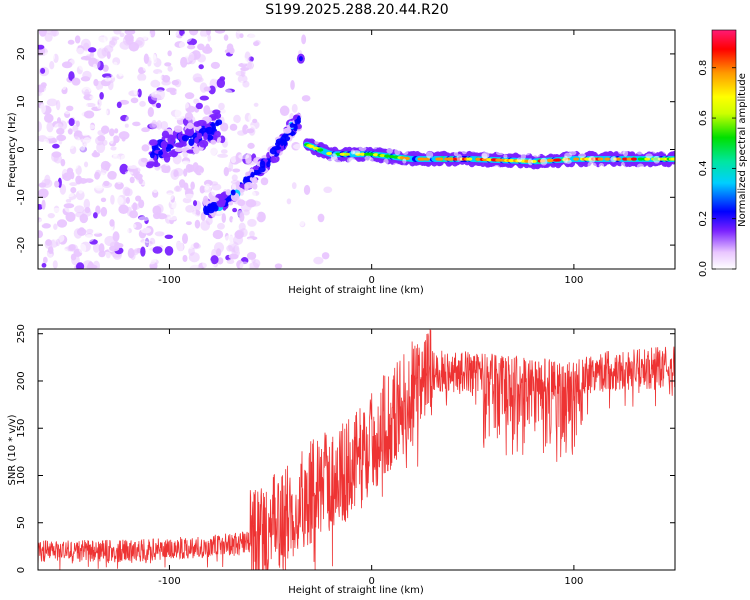 The image size is (750, 600). I want to click on spectrogram-y-tick-label: 20, so click(21, 54).